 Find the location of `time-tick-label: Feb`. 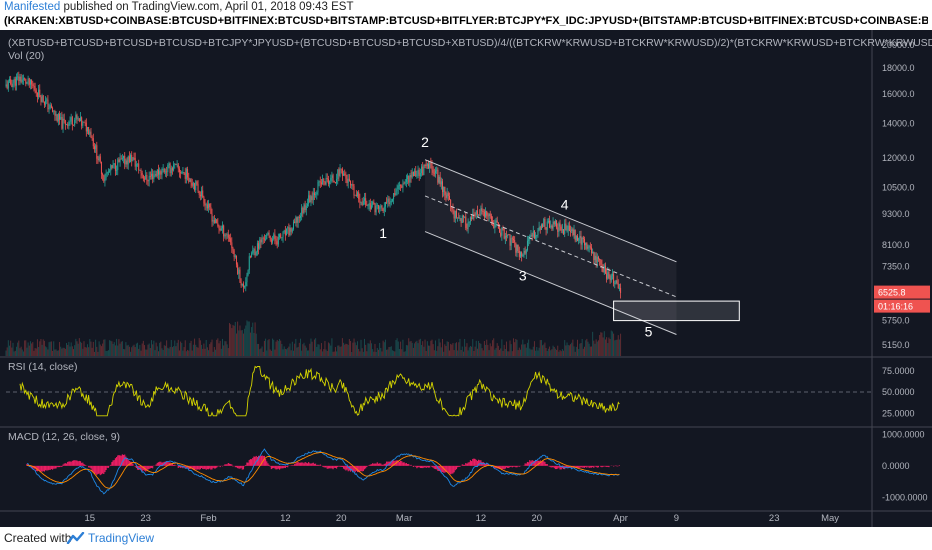

time-tick-label: Feb is located at coordinates (208, 518).